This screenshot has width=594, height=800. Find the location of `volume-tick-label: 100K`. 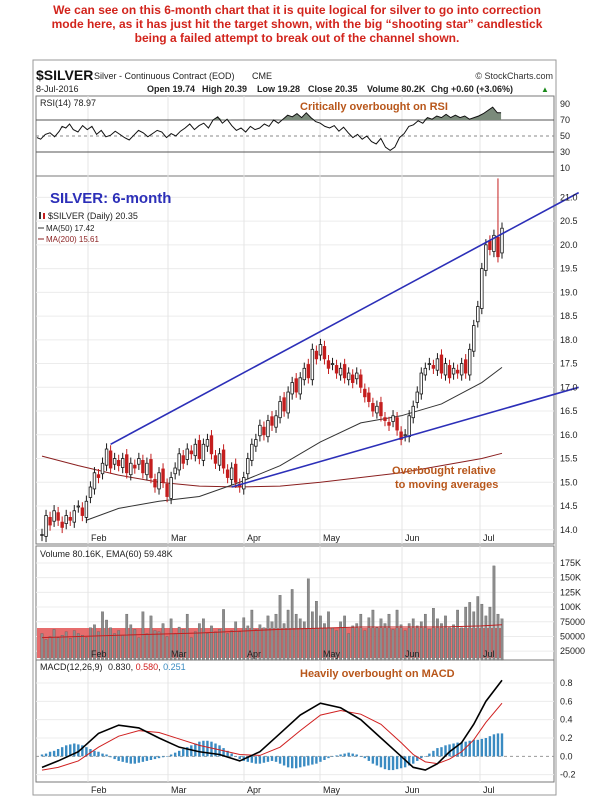

volume-tick-label: 100K is located at coordinates (570, 607).